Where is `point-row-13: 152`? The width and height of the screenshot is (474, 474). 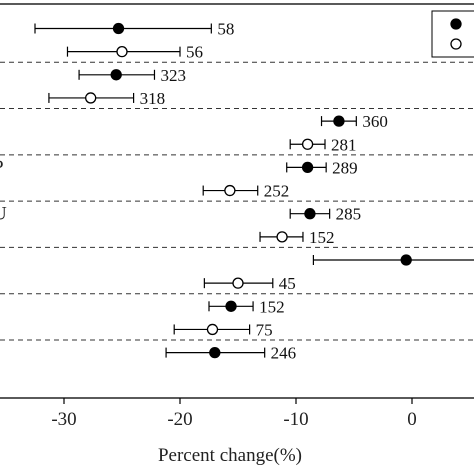
point-row-13: 152 is located at coordinates (246, 306).